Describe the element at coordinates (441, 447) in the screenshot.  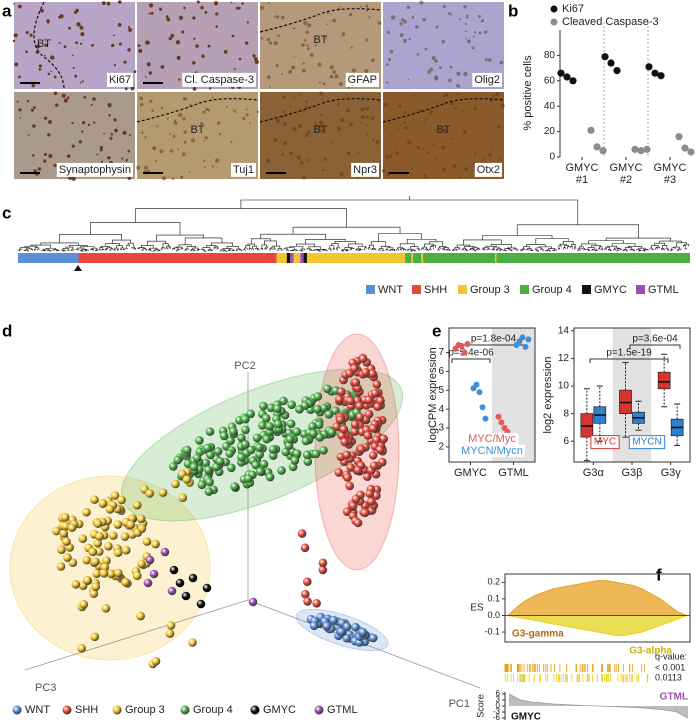
I see `y-tick-label: 2` at that location.